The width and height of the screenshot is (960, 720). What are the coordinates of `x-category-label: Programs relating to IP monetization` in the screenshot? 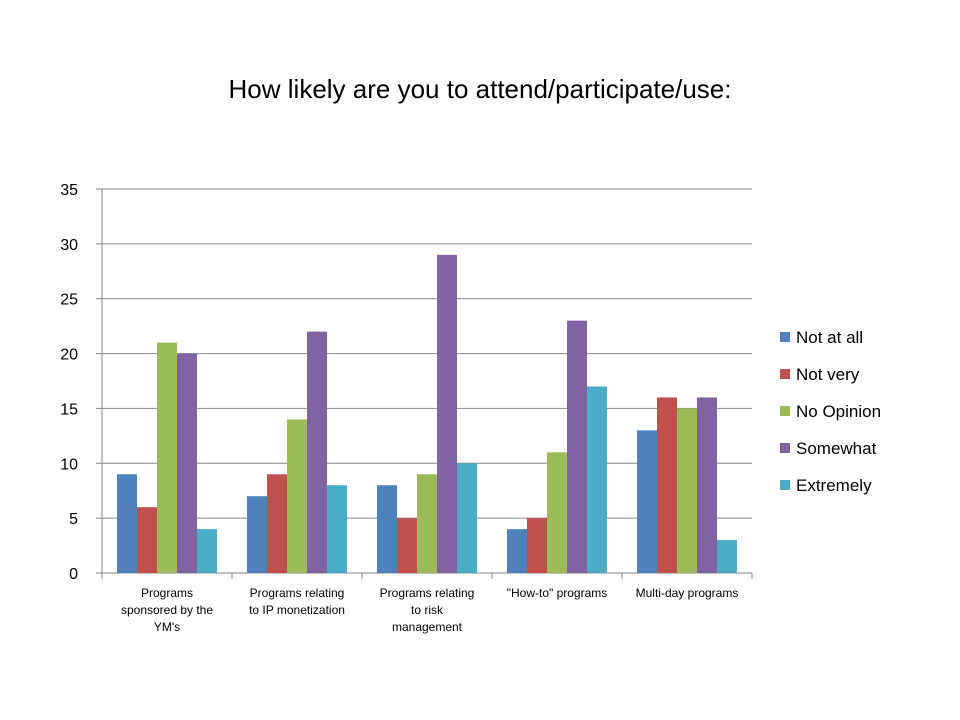 It's located at (297, 601).